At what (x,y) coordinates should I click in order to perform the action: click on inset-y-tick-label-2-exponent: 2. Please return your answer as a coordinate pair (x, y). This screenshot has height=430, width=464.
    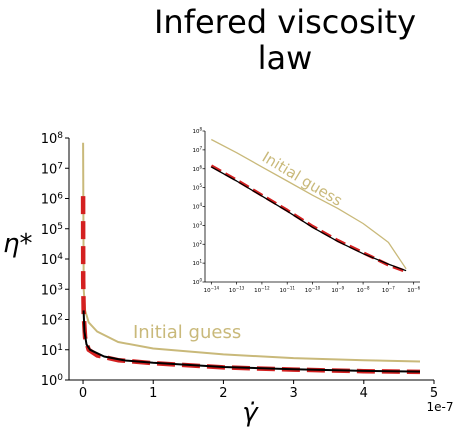
    Looking at the image, I should click on (200, 242).